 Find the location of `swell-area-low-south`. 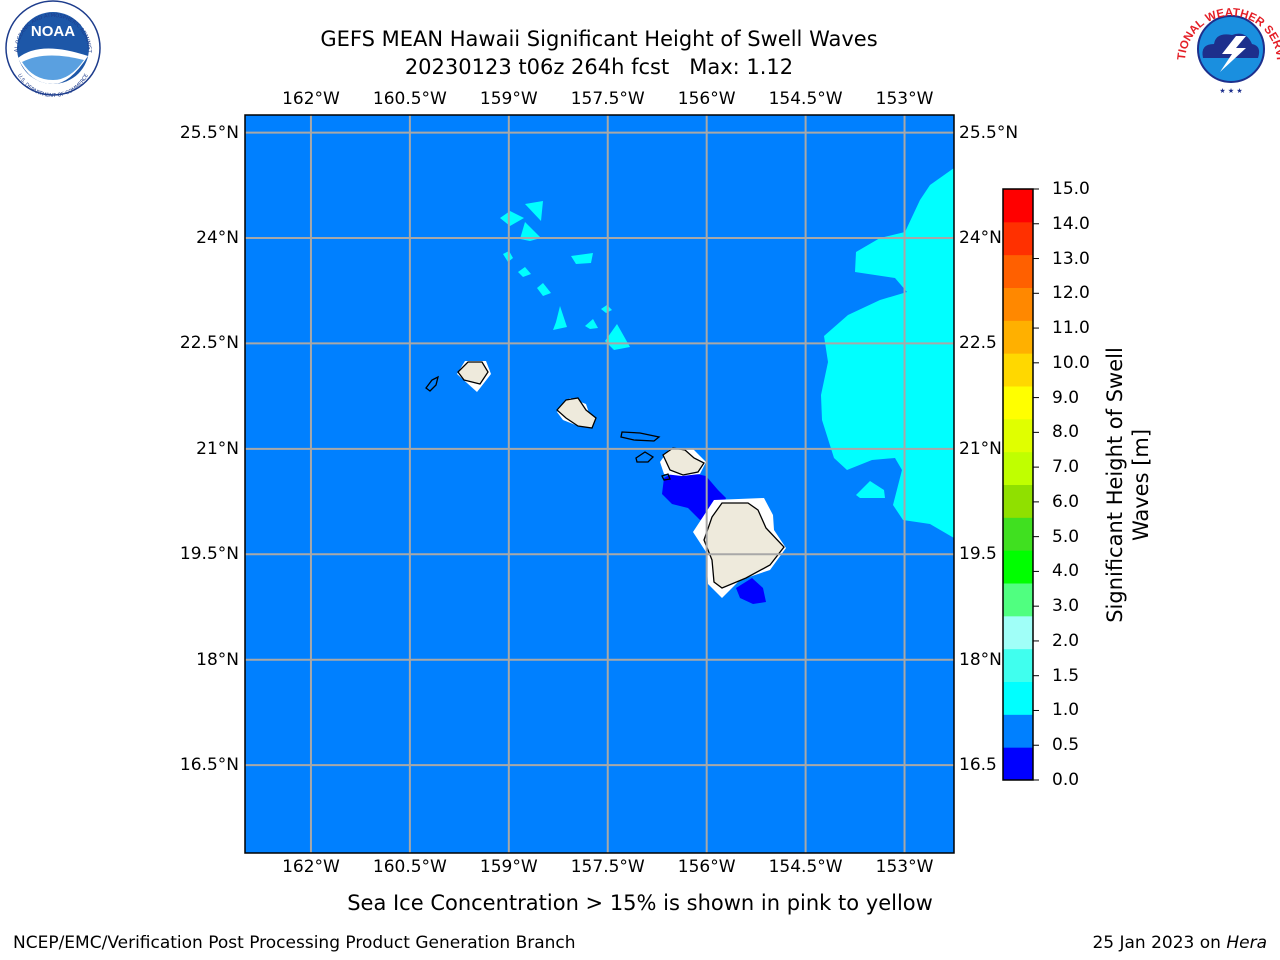

swell-area-low-south is located at coordinates (751, 591).